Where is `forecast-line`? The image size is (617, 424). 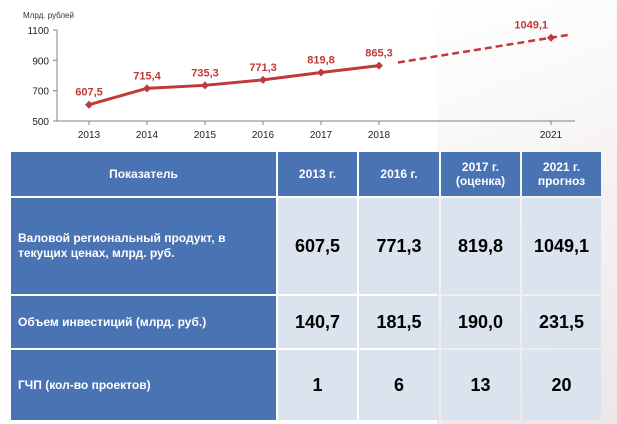 forecast-line is located at coordinates (483, 48).